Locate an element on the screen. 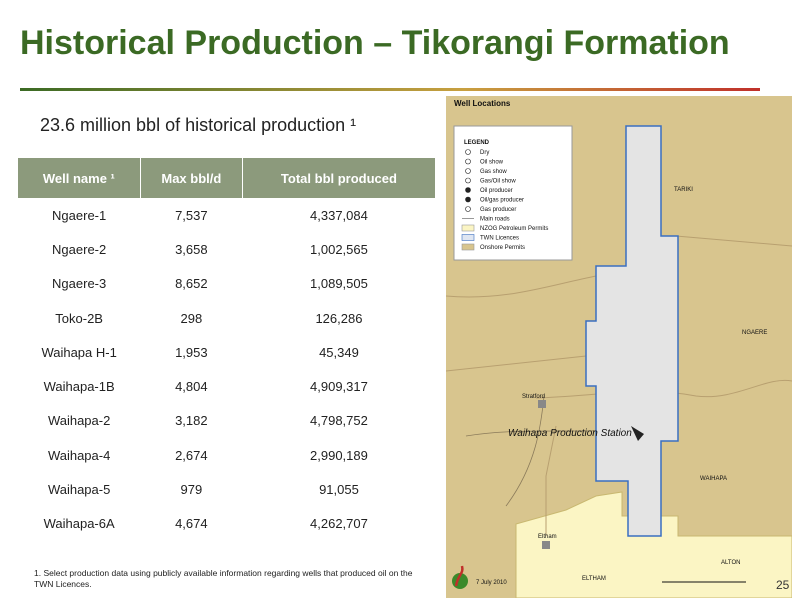 The width and height of the screenshot is (800, 600). table-cell: Ngaere-1 is located at coordinates (79, 215).